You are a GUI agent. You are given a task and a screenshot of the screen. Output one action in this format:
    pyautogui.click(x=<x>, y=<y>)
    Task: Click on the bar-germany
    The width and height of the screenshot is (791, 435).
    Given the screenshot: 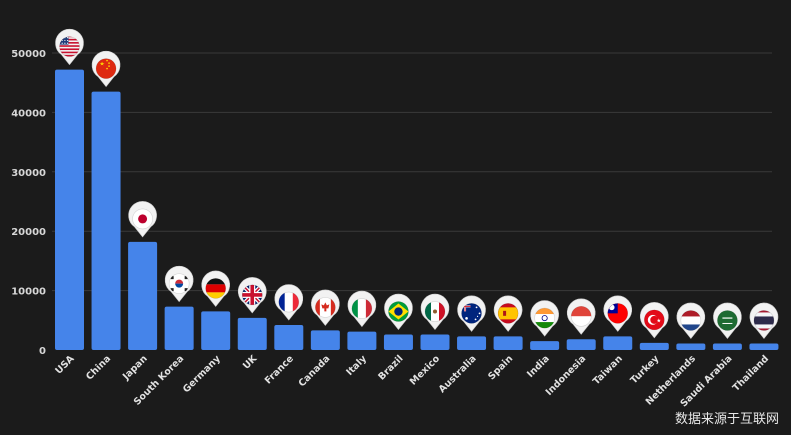 What is the action you would take?
    pyautogui.click(x=216, y=330)
    